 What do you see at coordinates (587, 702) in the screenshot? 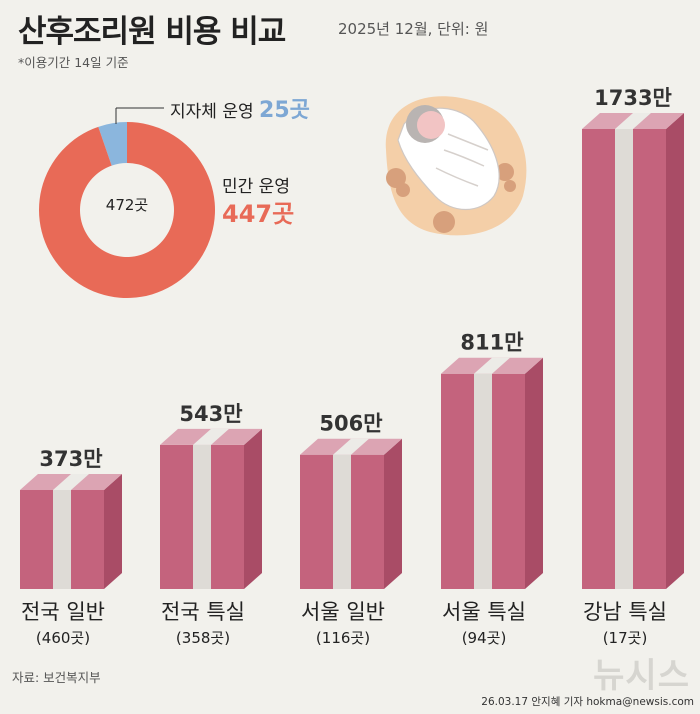
I see `credit-label: 26.03.17 안지혜 기자 hokma@newsis.com` at bounding box center [587, 702].